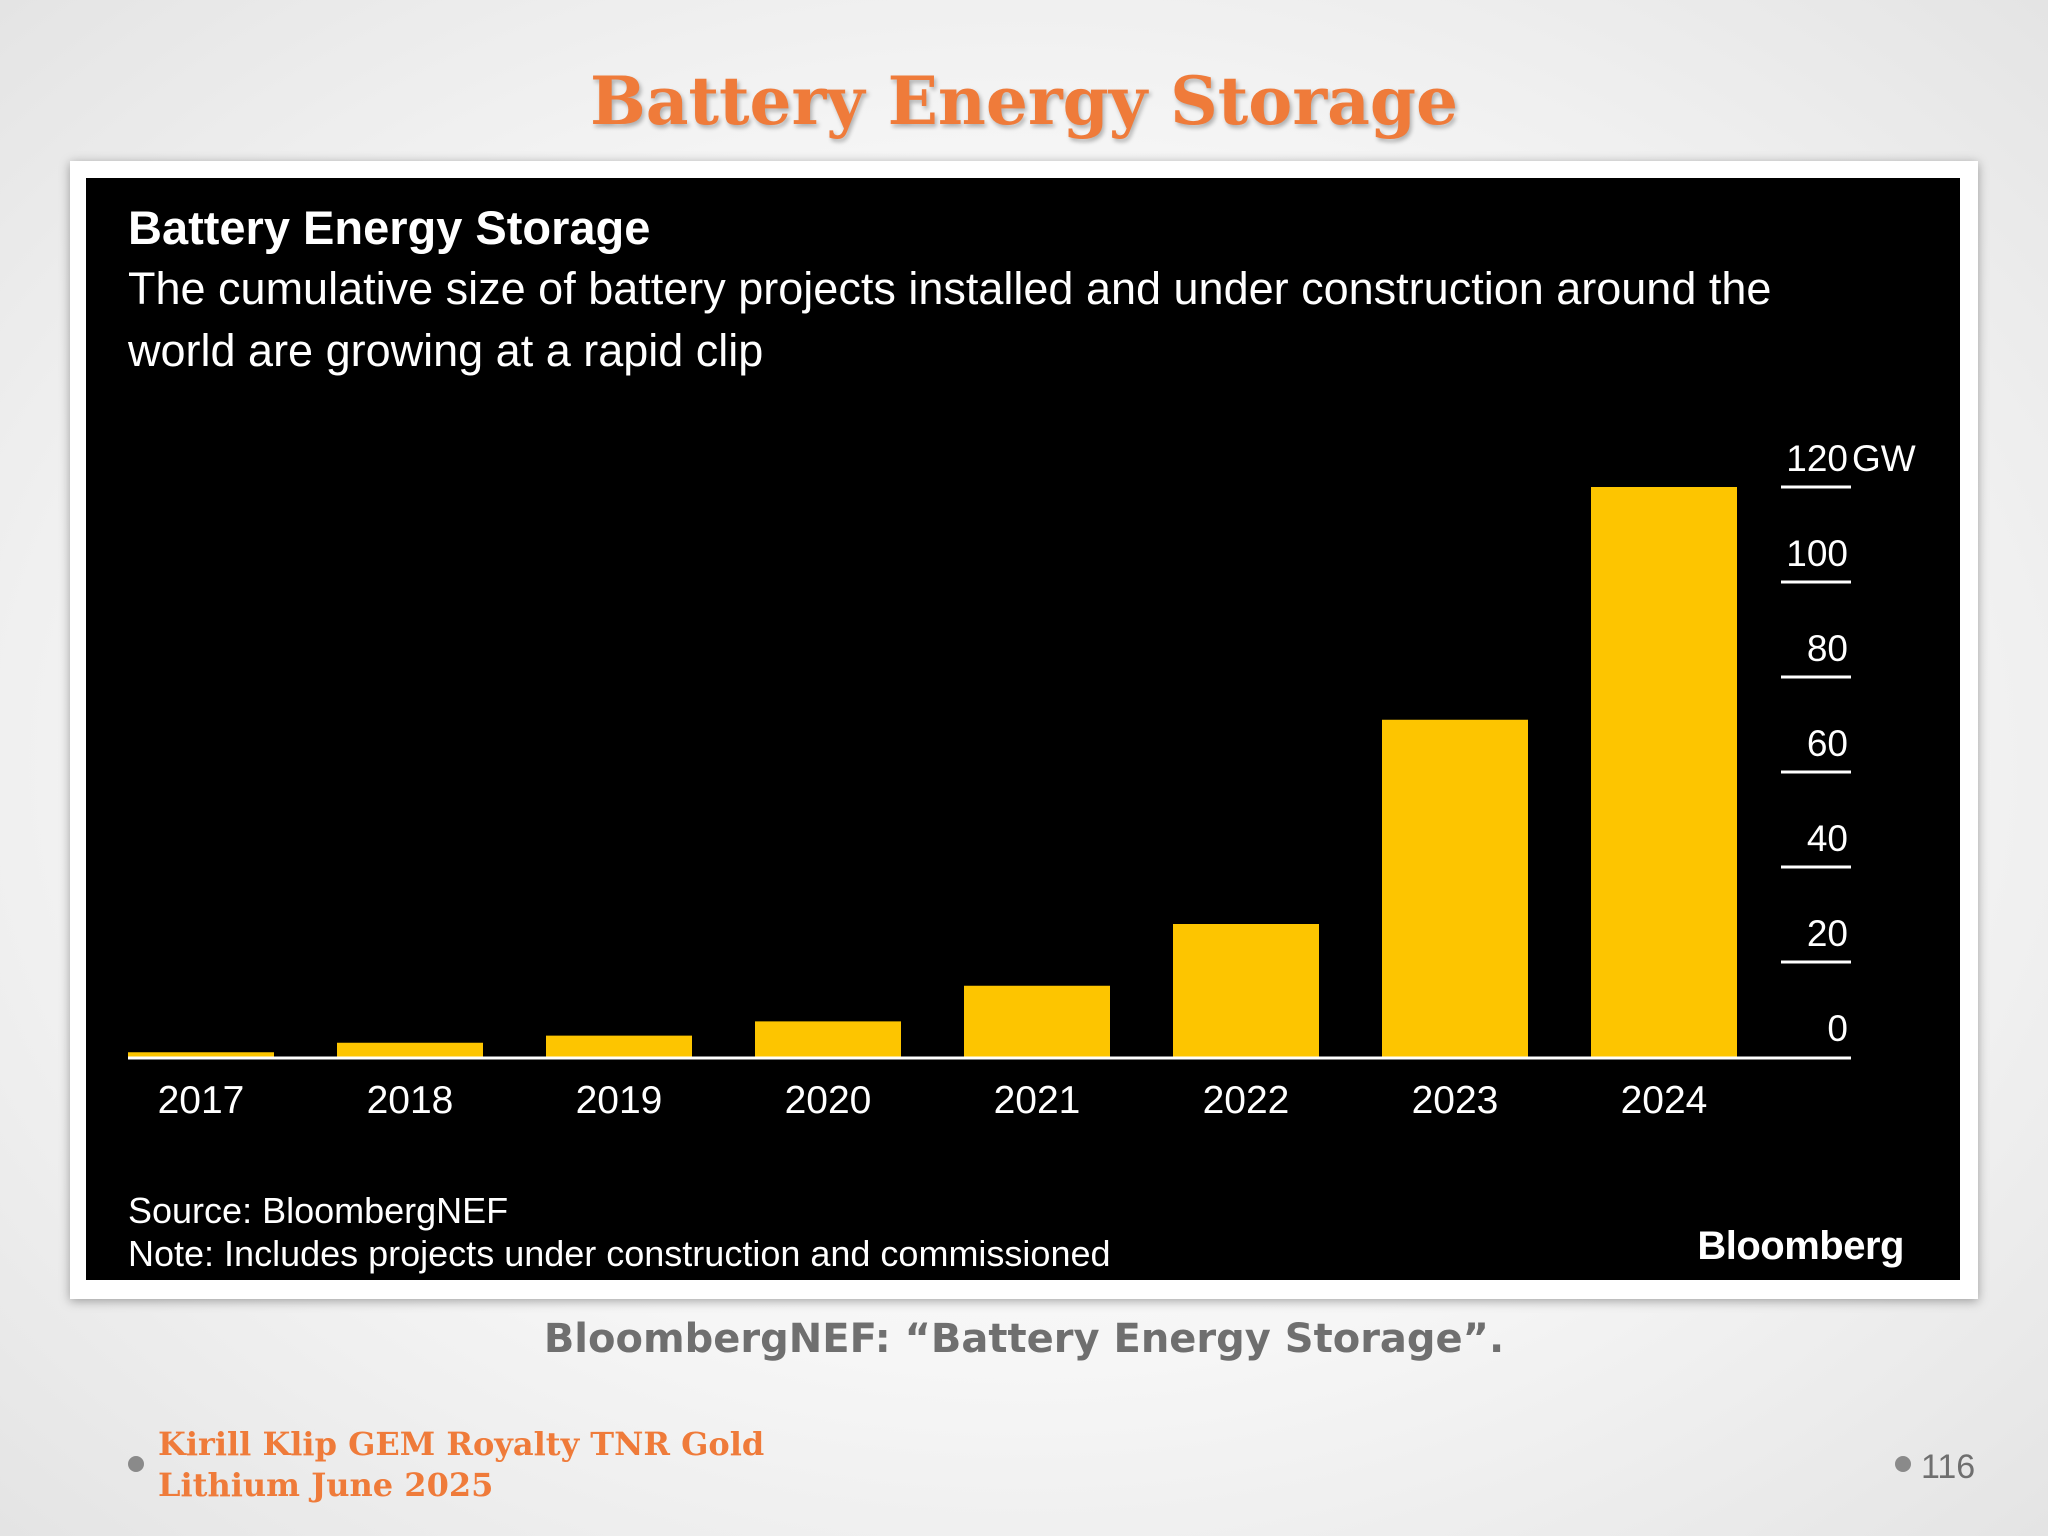 The height and width of the screenshot is (1536, 2048). Describe the element at coordinates (1837, 1028) in the screenshot. I see `y-tick-label-0: 0` at that location.